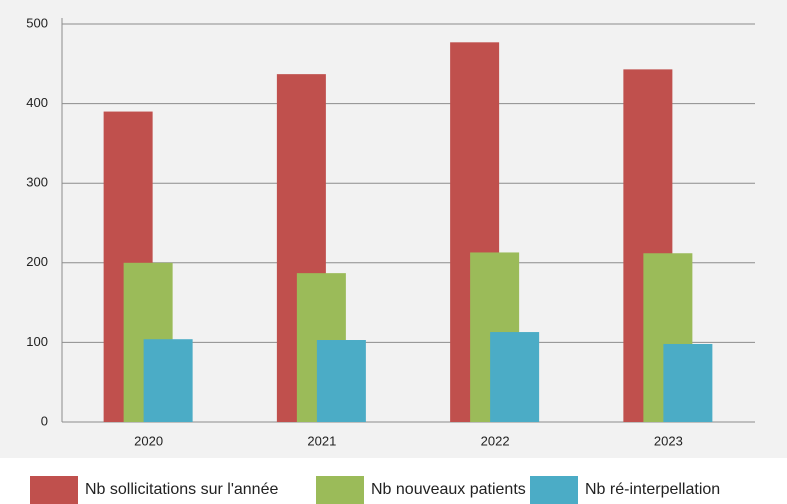 The height and width of the screenshot is (504, 787). Describe the element at coordinates (495, 440) in the screenshot. I see `x-tick-label: 2022` at that location.